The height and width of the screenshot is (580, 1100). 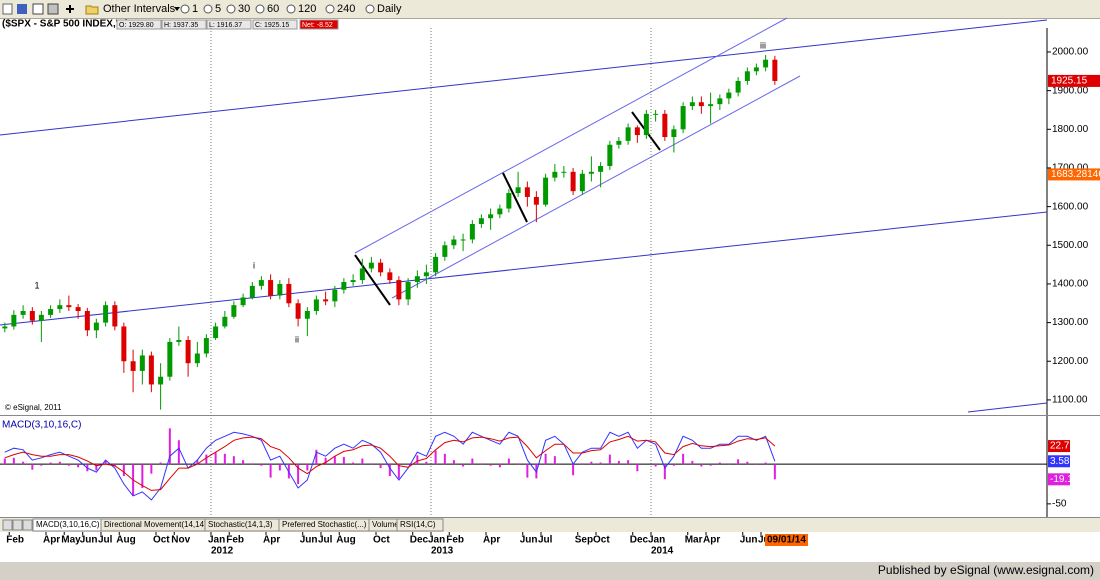 I want to click on quote-value: C: 1925.15, so click(x=272, y=25).